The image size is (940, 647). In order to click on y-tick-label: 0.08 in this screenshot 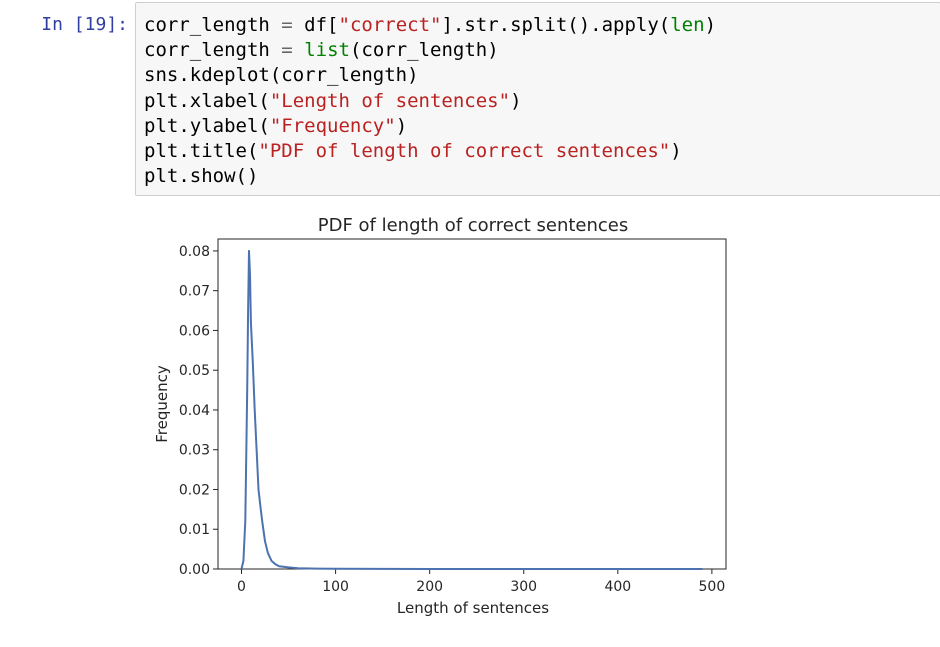, I will do `click(194, 252)`.